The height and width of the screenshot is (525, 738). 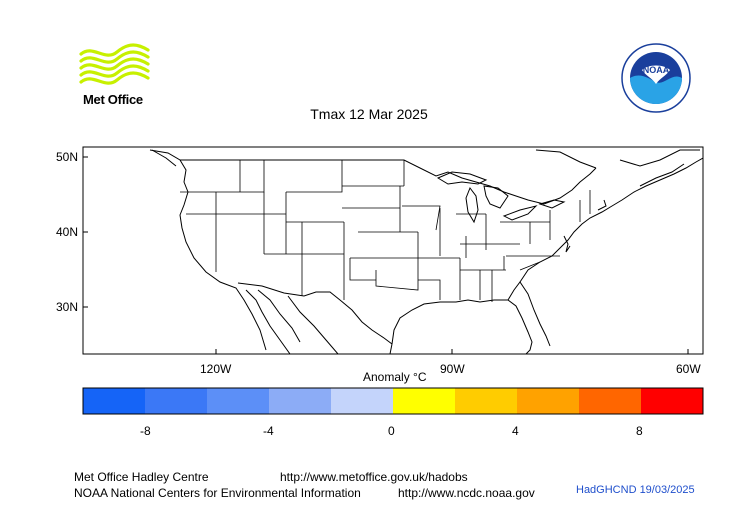 I want to click on mexico-gulf-coast, so click(x=391, y=348).